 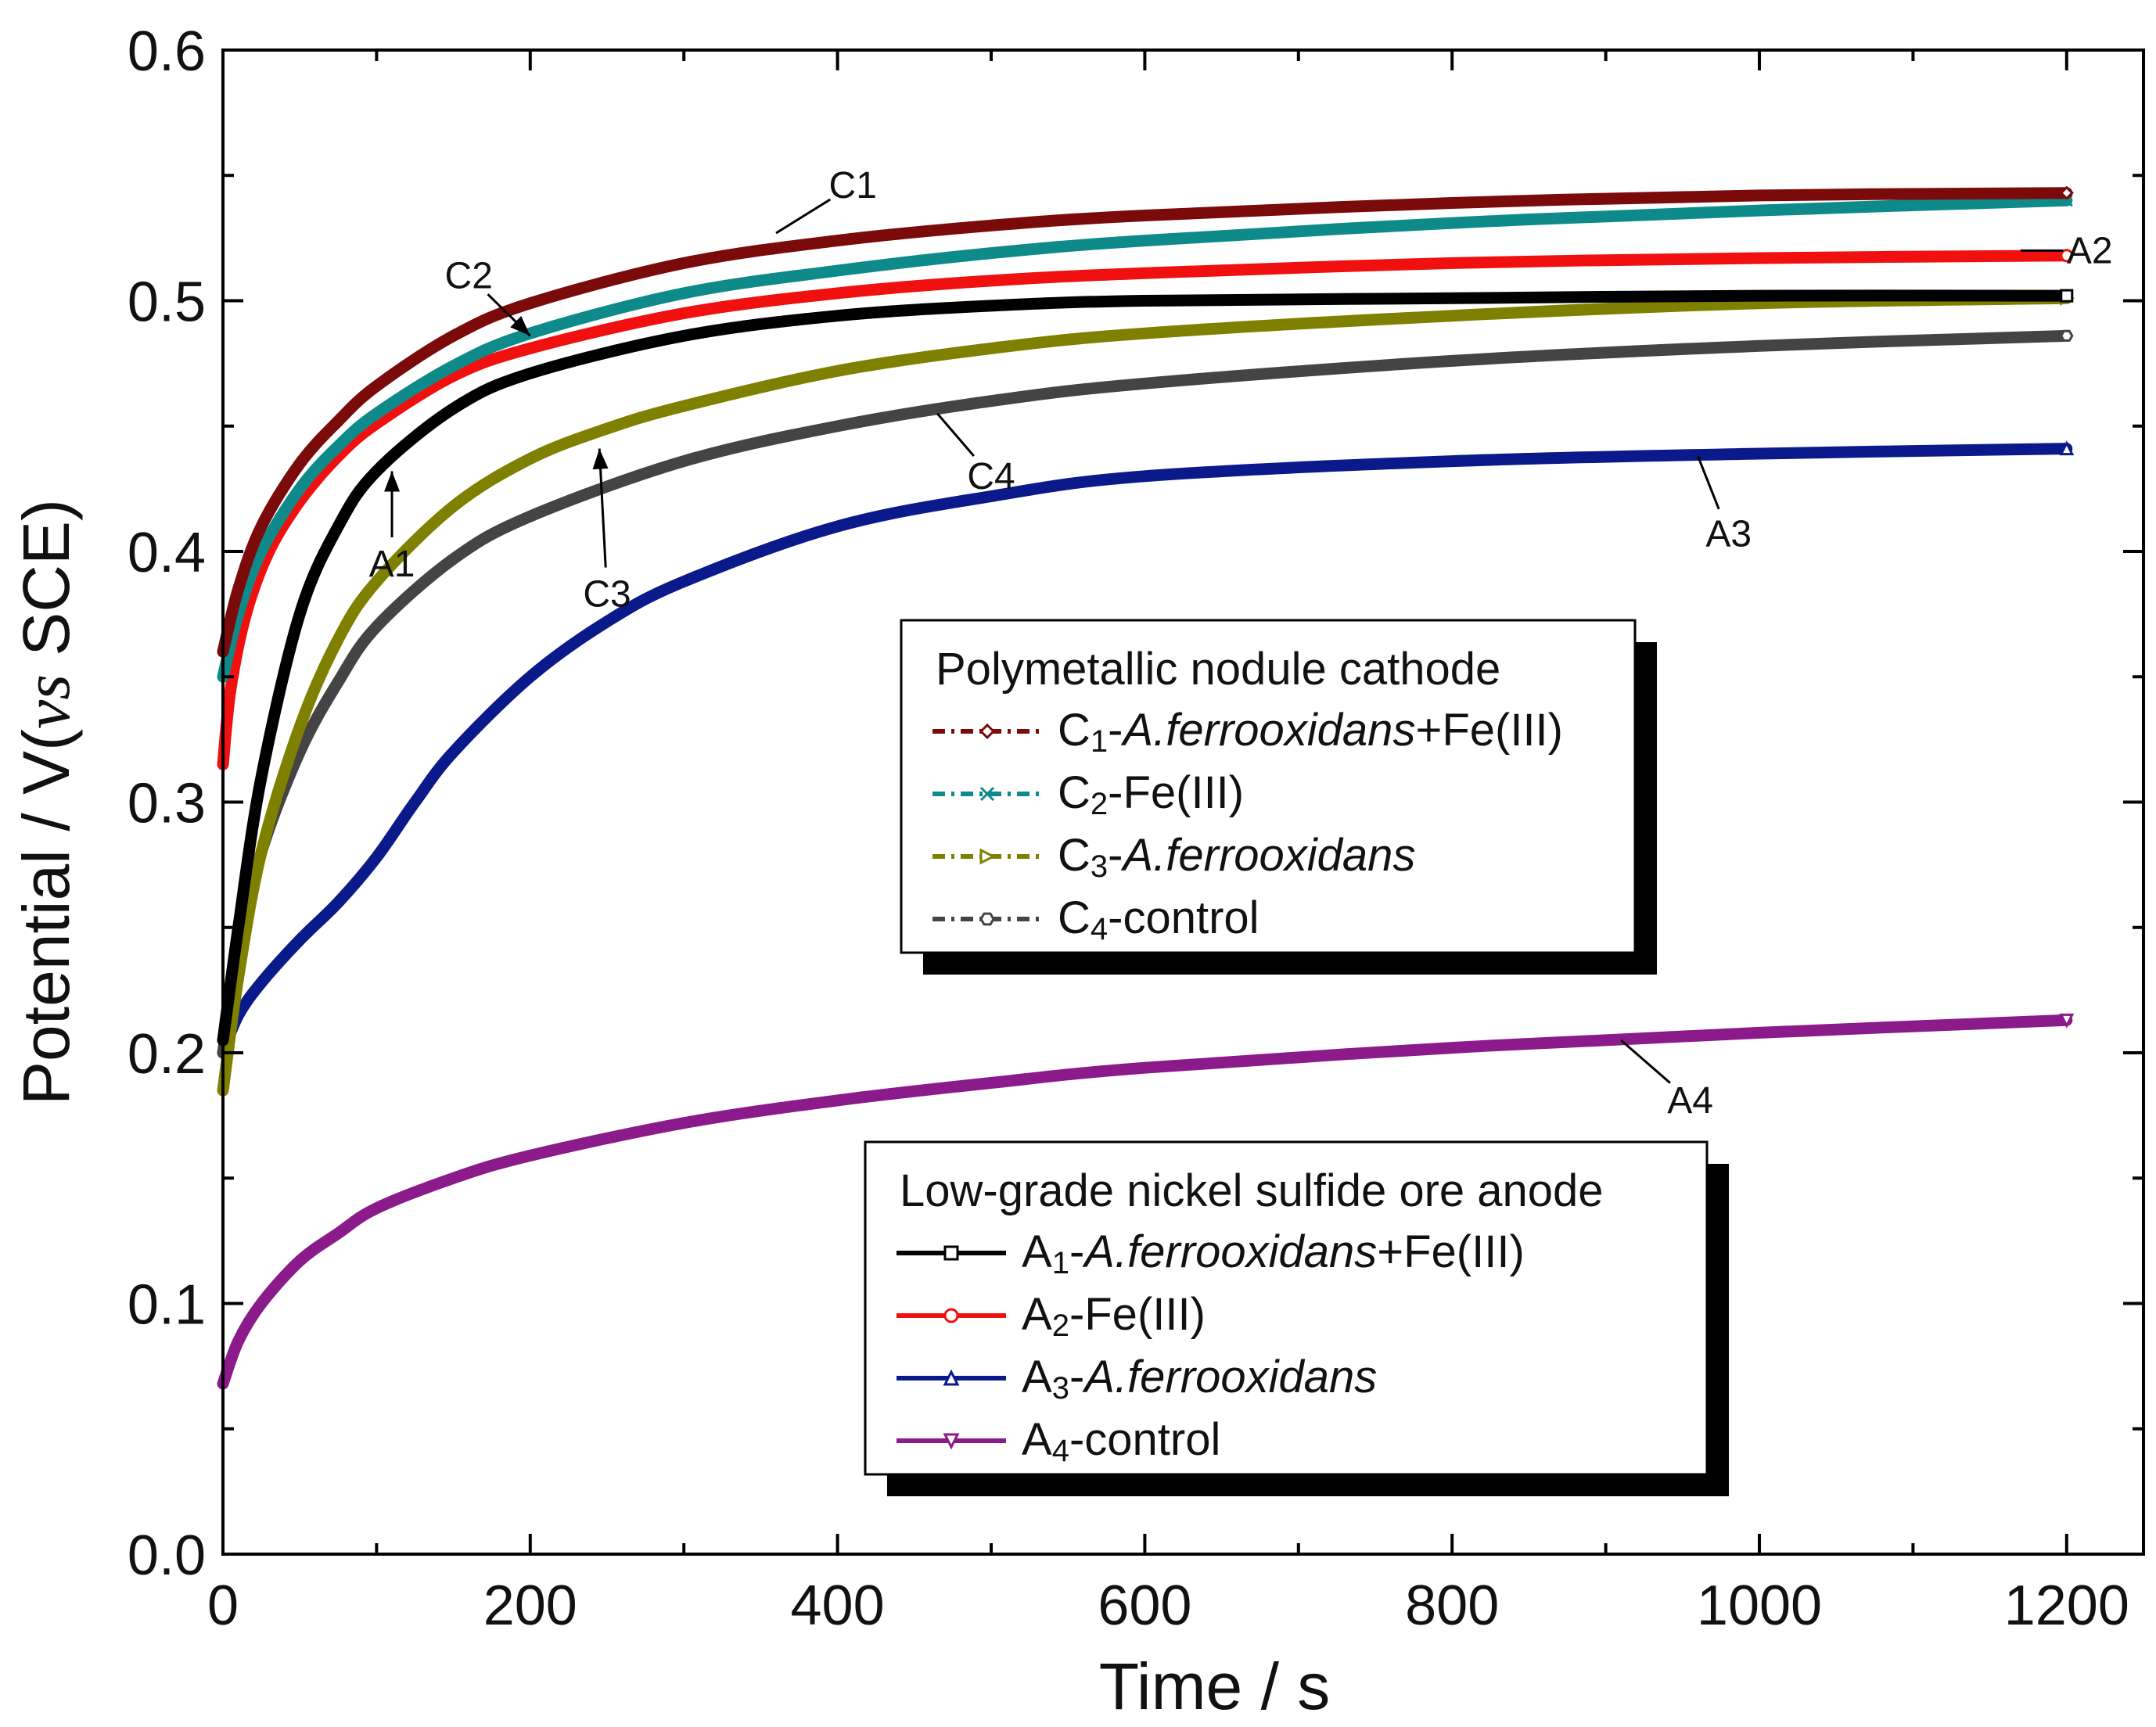 I want to click on annotation-a3: A3, so click(x=1724, y=505).